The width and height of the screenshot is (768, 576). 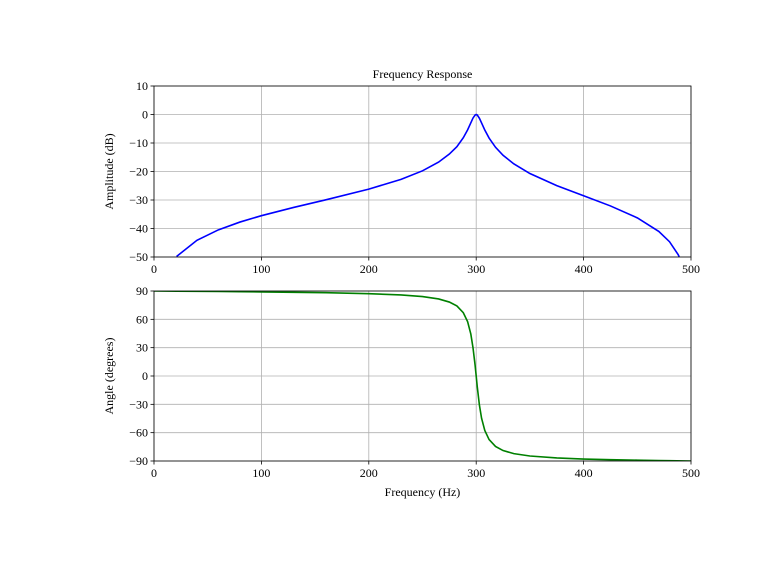 I want to click on y-tick-label: −20, so click(x=138, y=172).